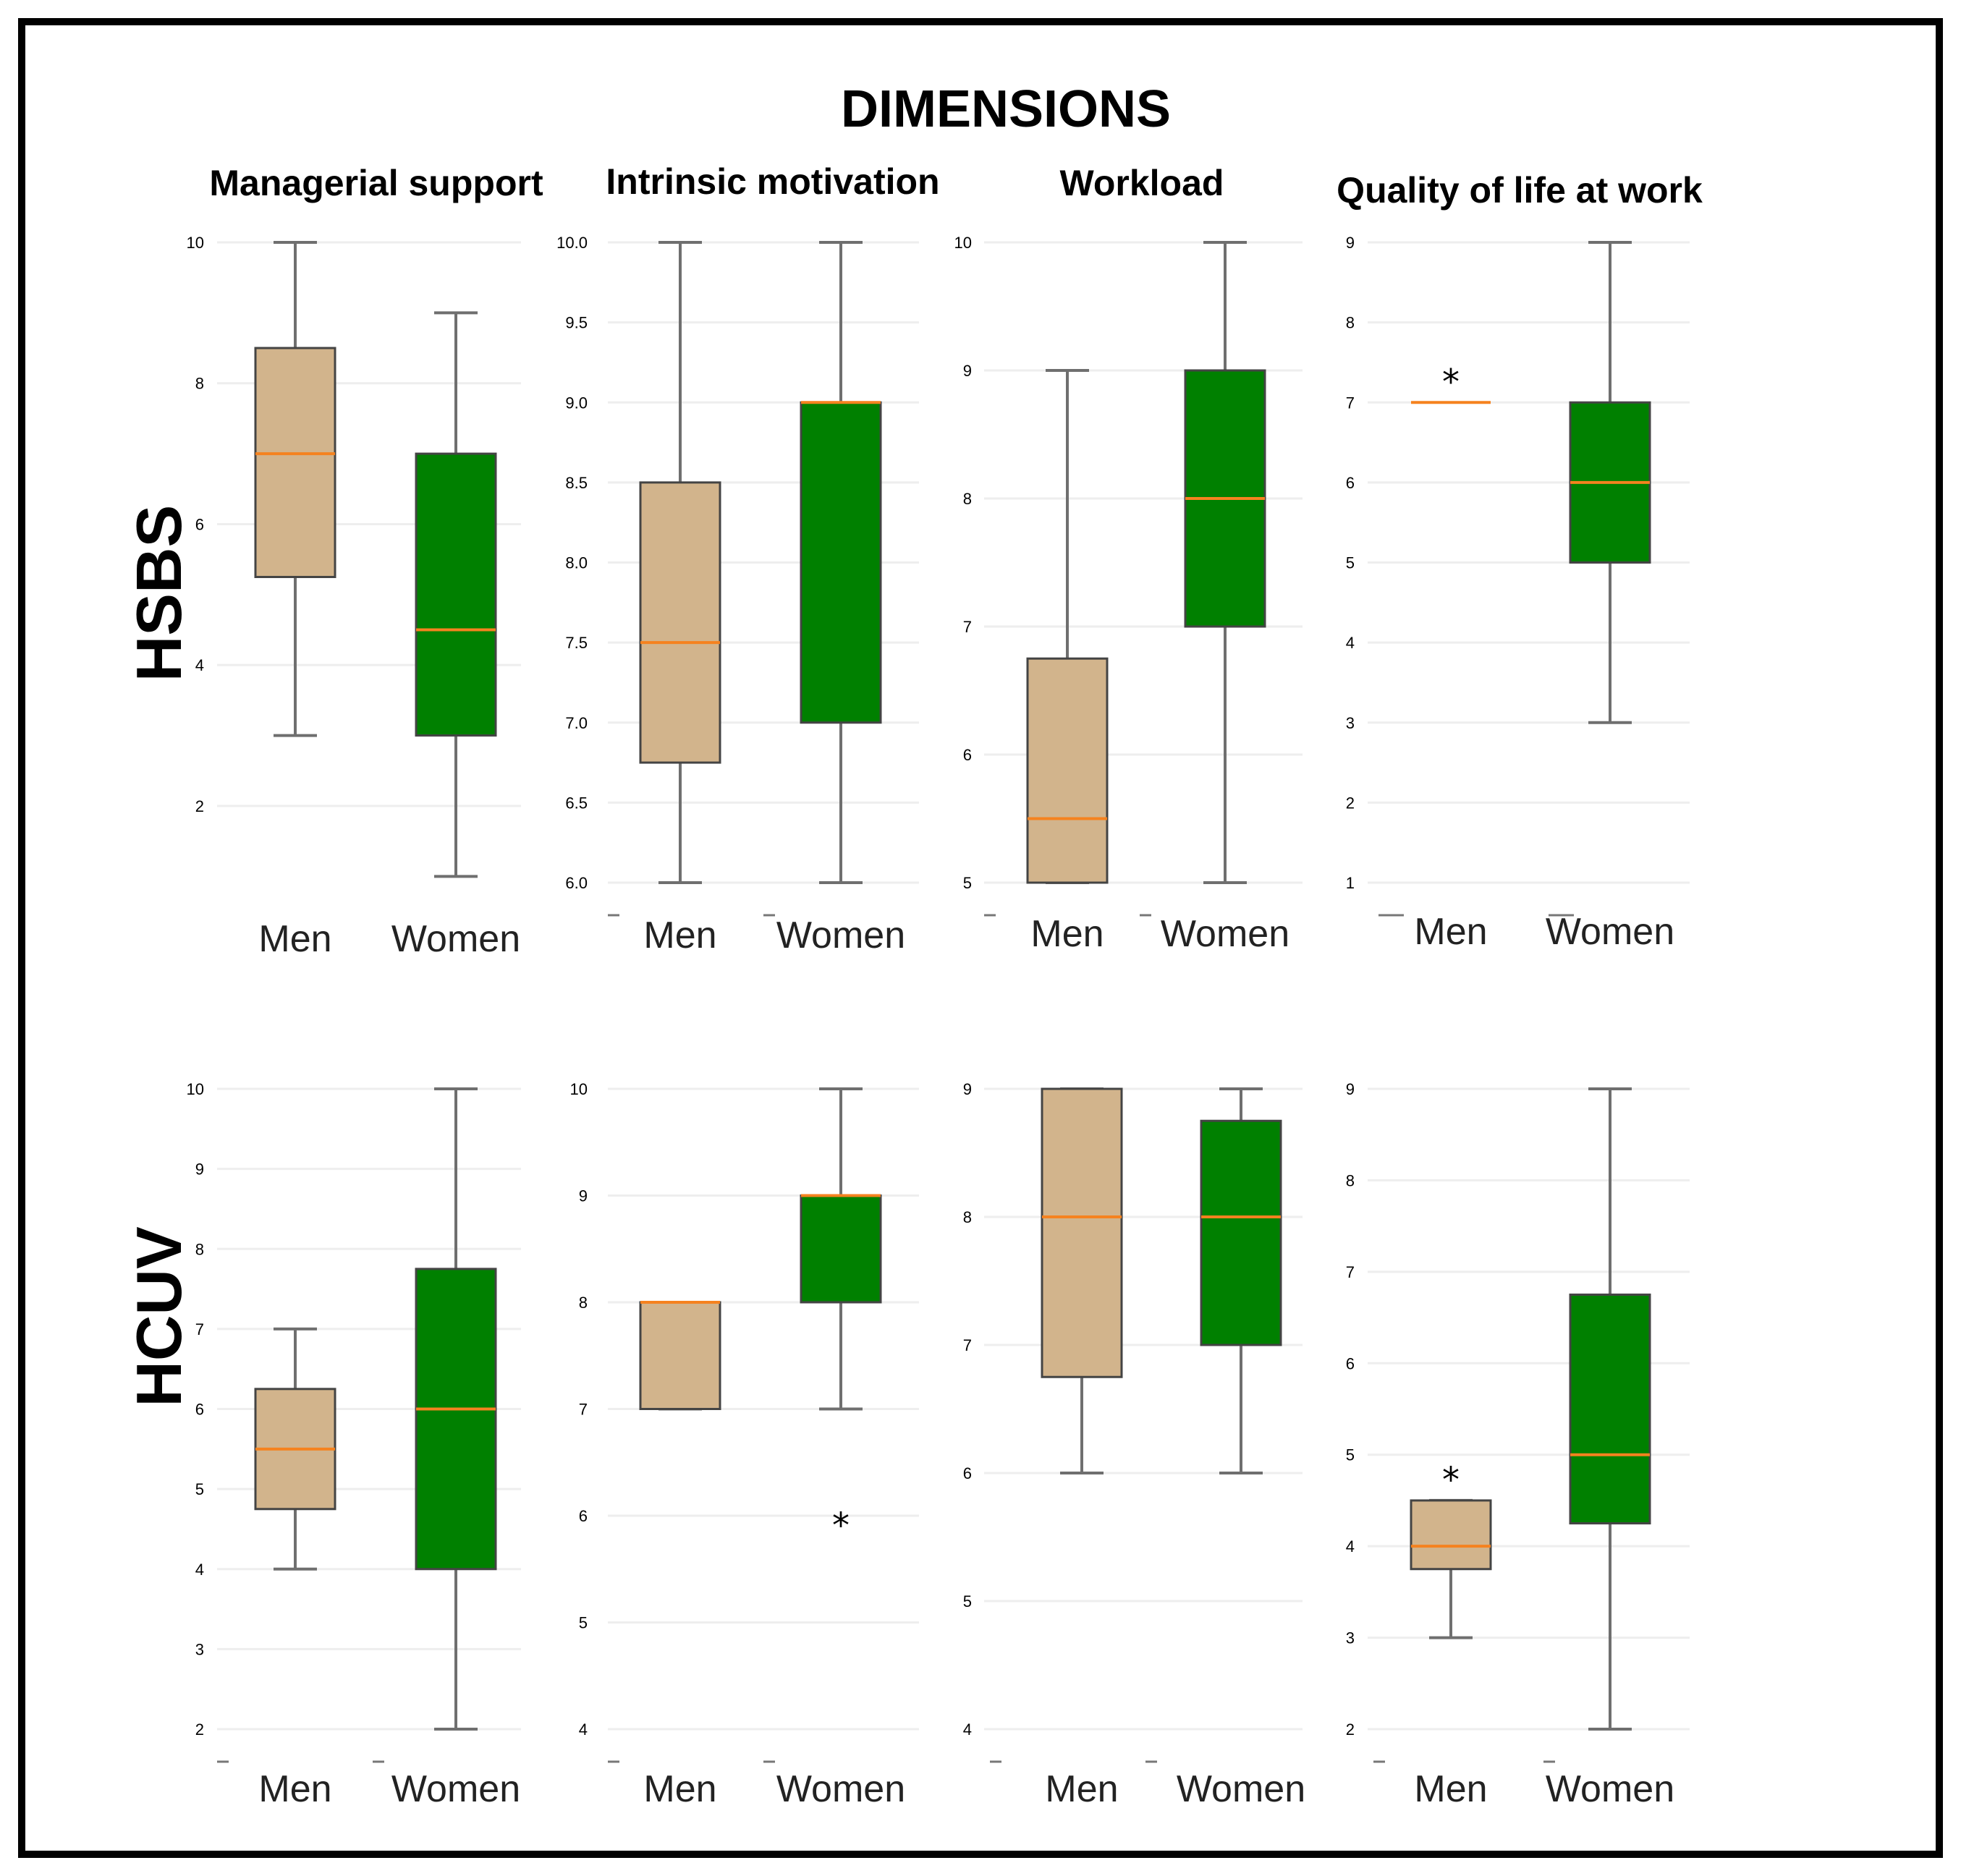 Image resolution: width=1961 pixels, height=1876 pixels. Describe the element at coordinates (572, 243) in the screenshot. I see `y-tick-label: 10.0` at that location.